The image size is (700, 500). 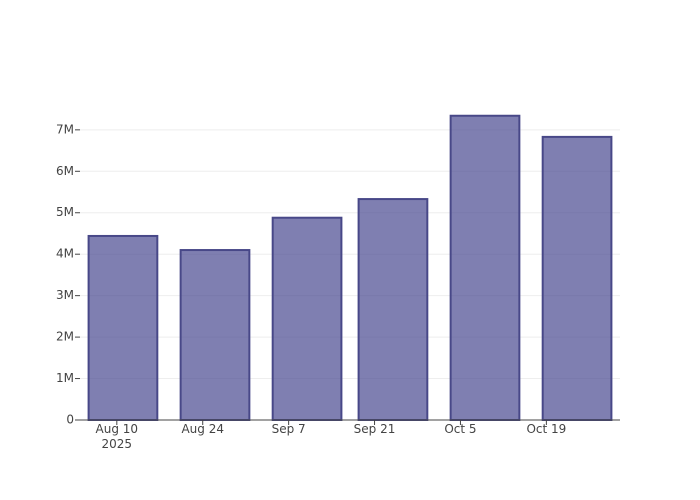 I want to click on x-tick-label: Oct 19, so click(x=546, y=429).